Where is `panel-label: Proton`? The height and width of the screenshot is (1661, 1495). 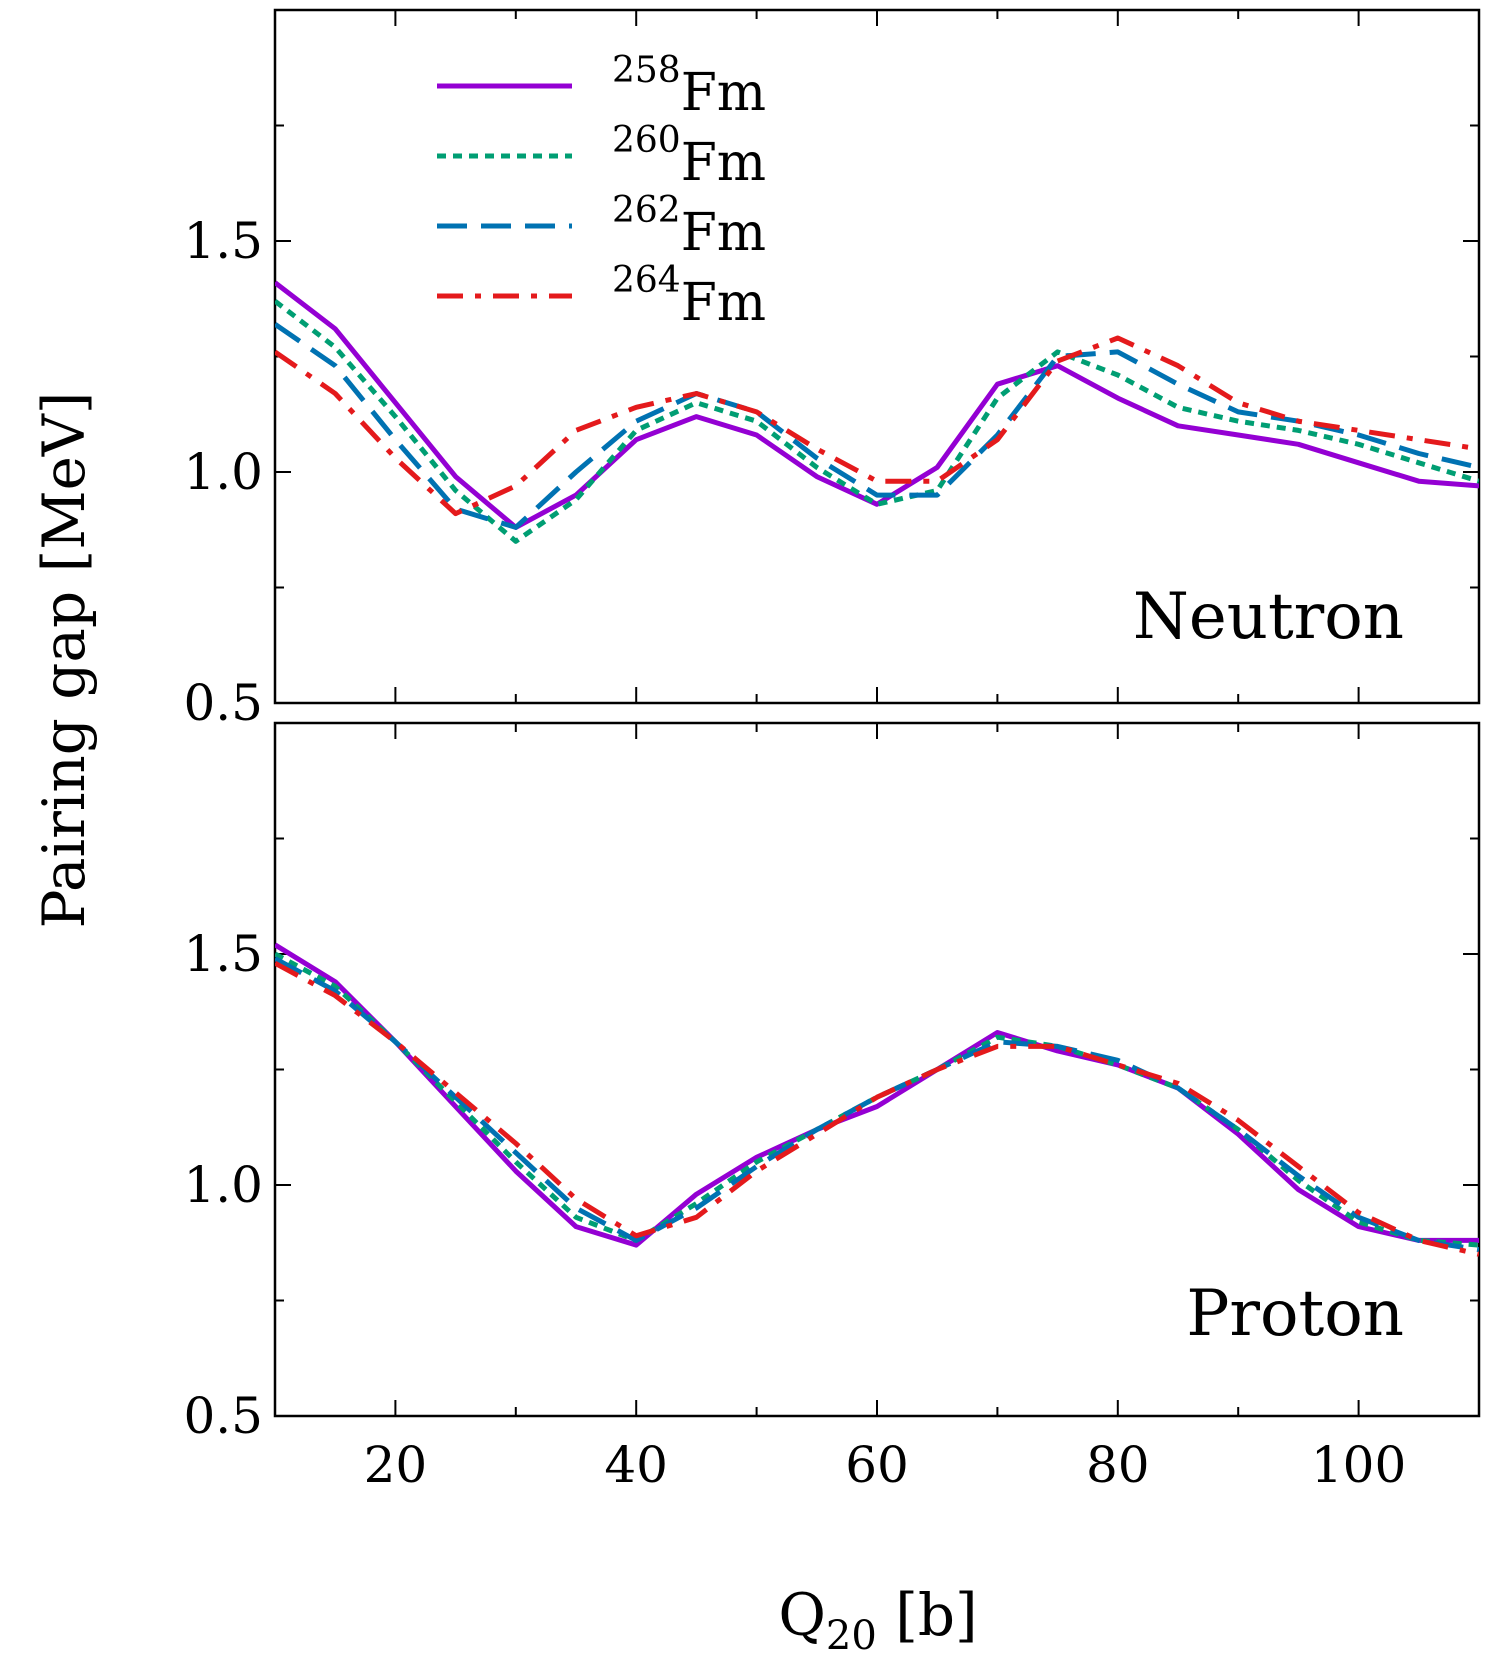 panel-label: Proton is located at coordinates (1295, 1314).